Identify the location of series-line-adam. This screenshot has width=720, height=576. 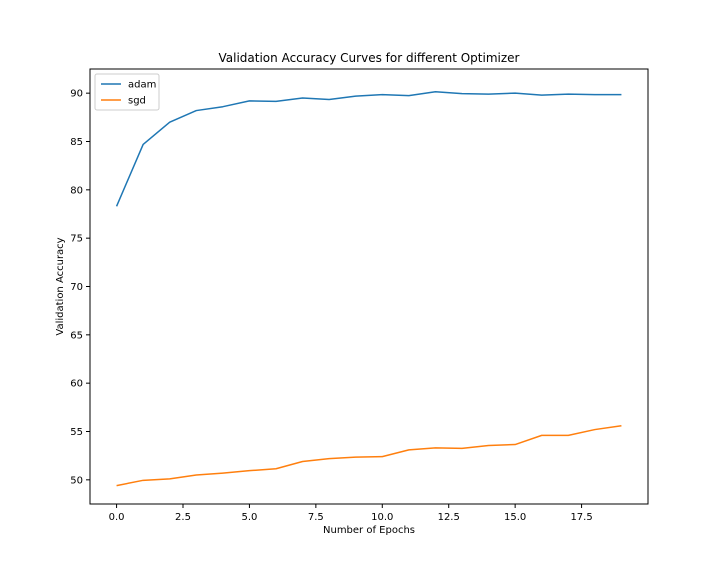
(368, 148).